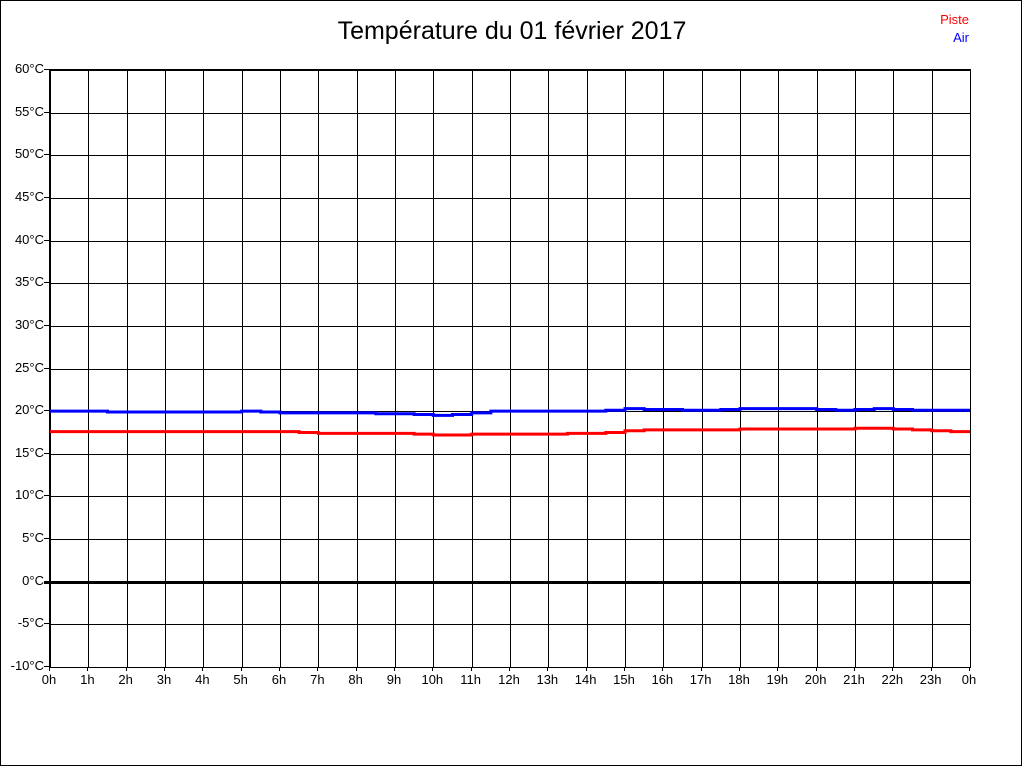  Describe the element at coordinates (279, 679) in the screenshot. I see `x-tick-label: 6h` at that location.